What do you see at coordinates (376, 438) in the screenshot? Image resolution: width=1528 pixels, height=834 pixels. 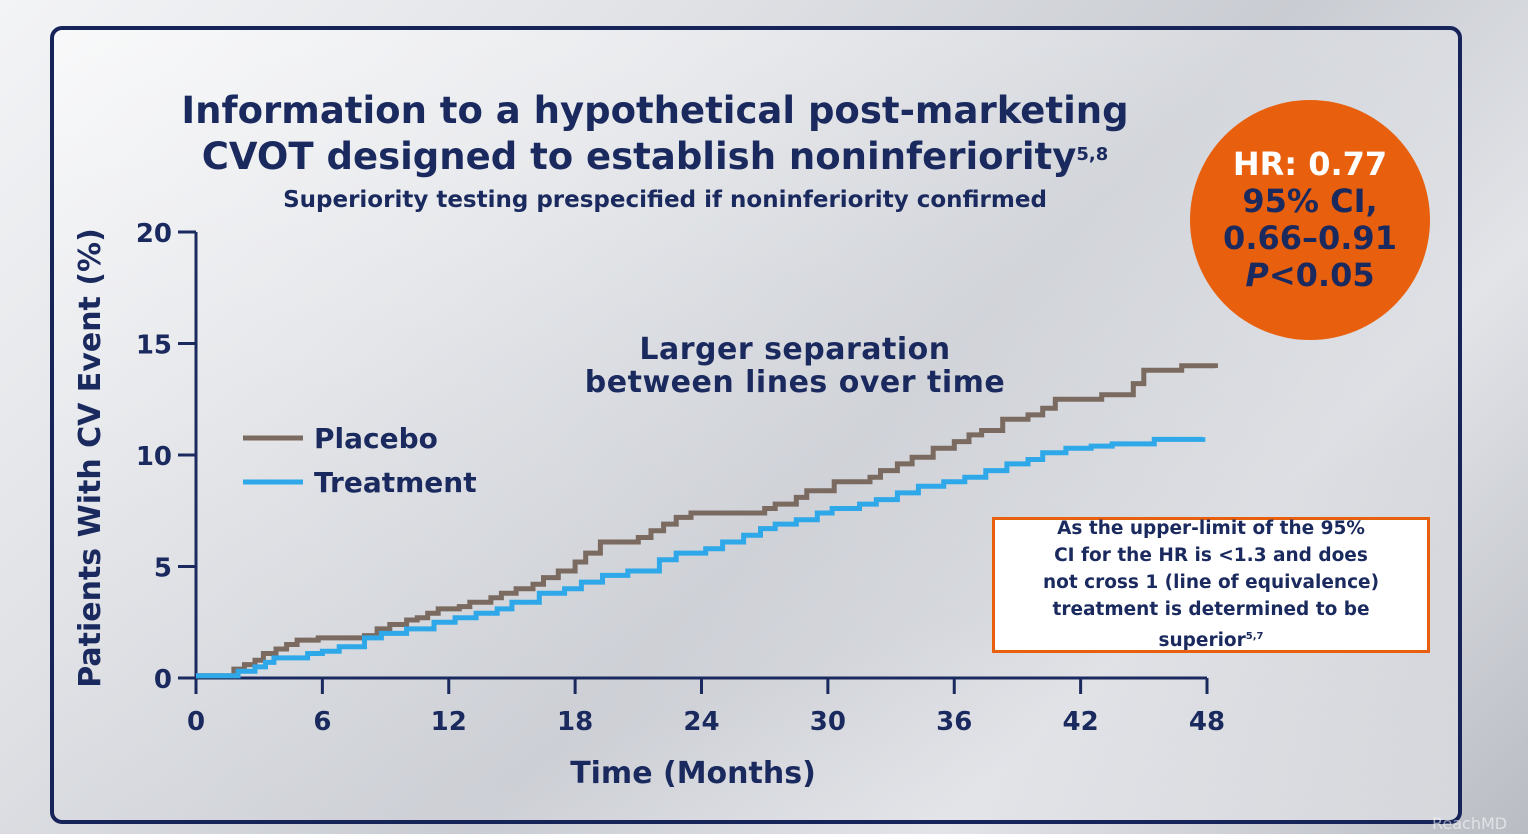 I see `legend-label-placebo: Placebo` at bounding box center [376, 438].